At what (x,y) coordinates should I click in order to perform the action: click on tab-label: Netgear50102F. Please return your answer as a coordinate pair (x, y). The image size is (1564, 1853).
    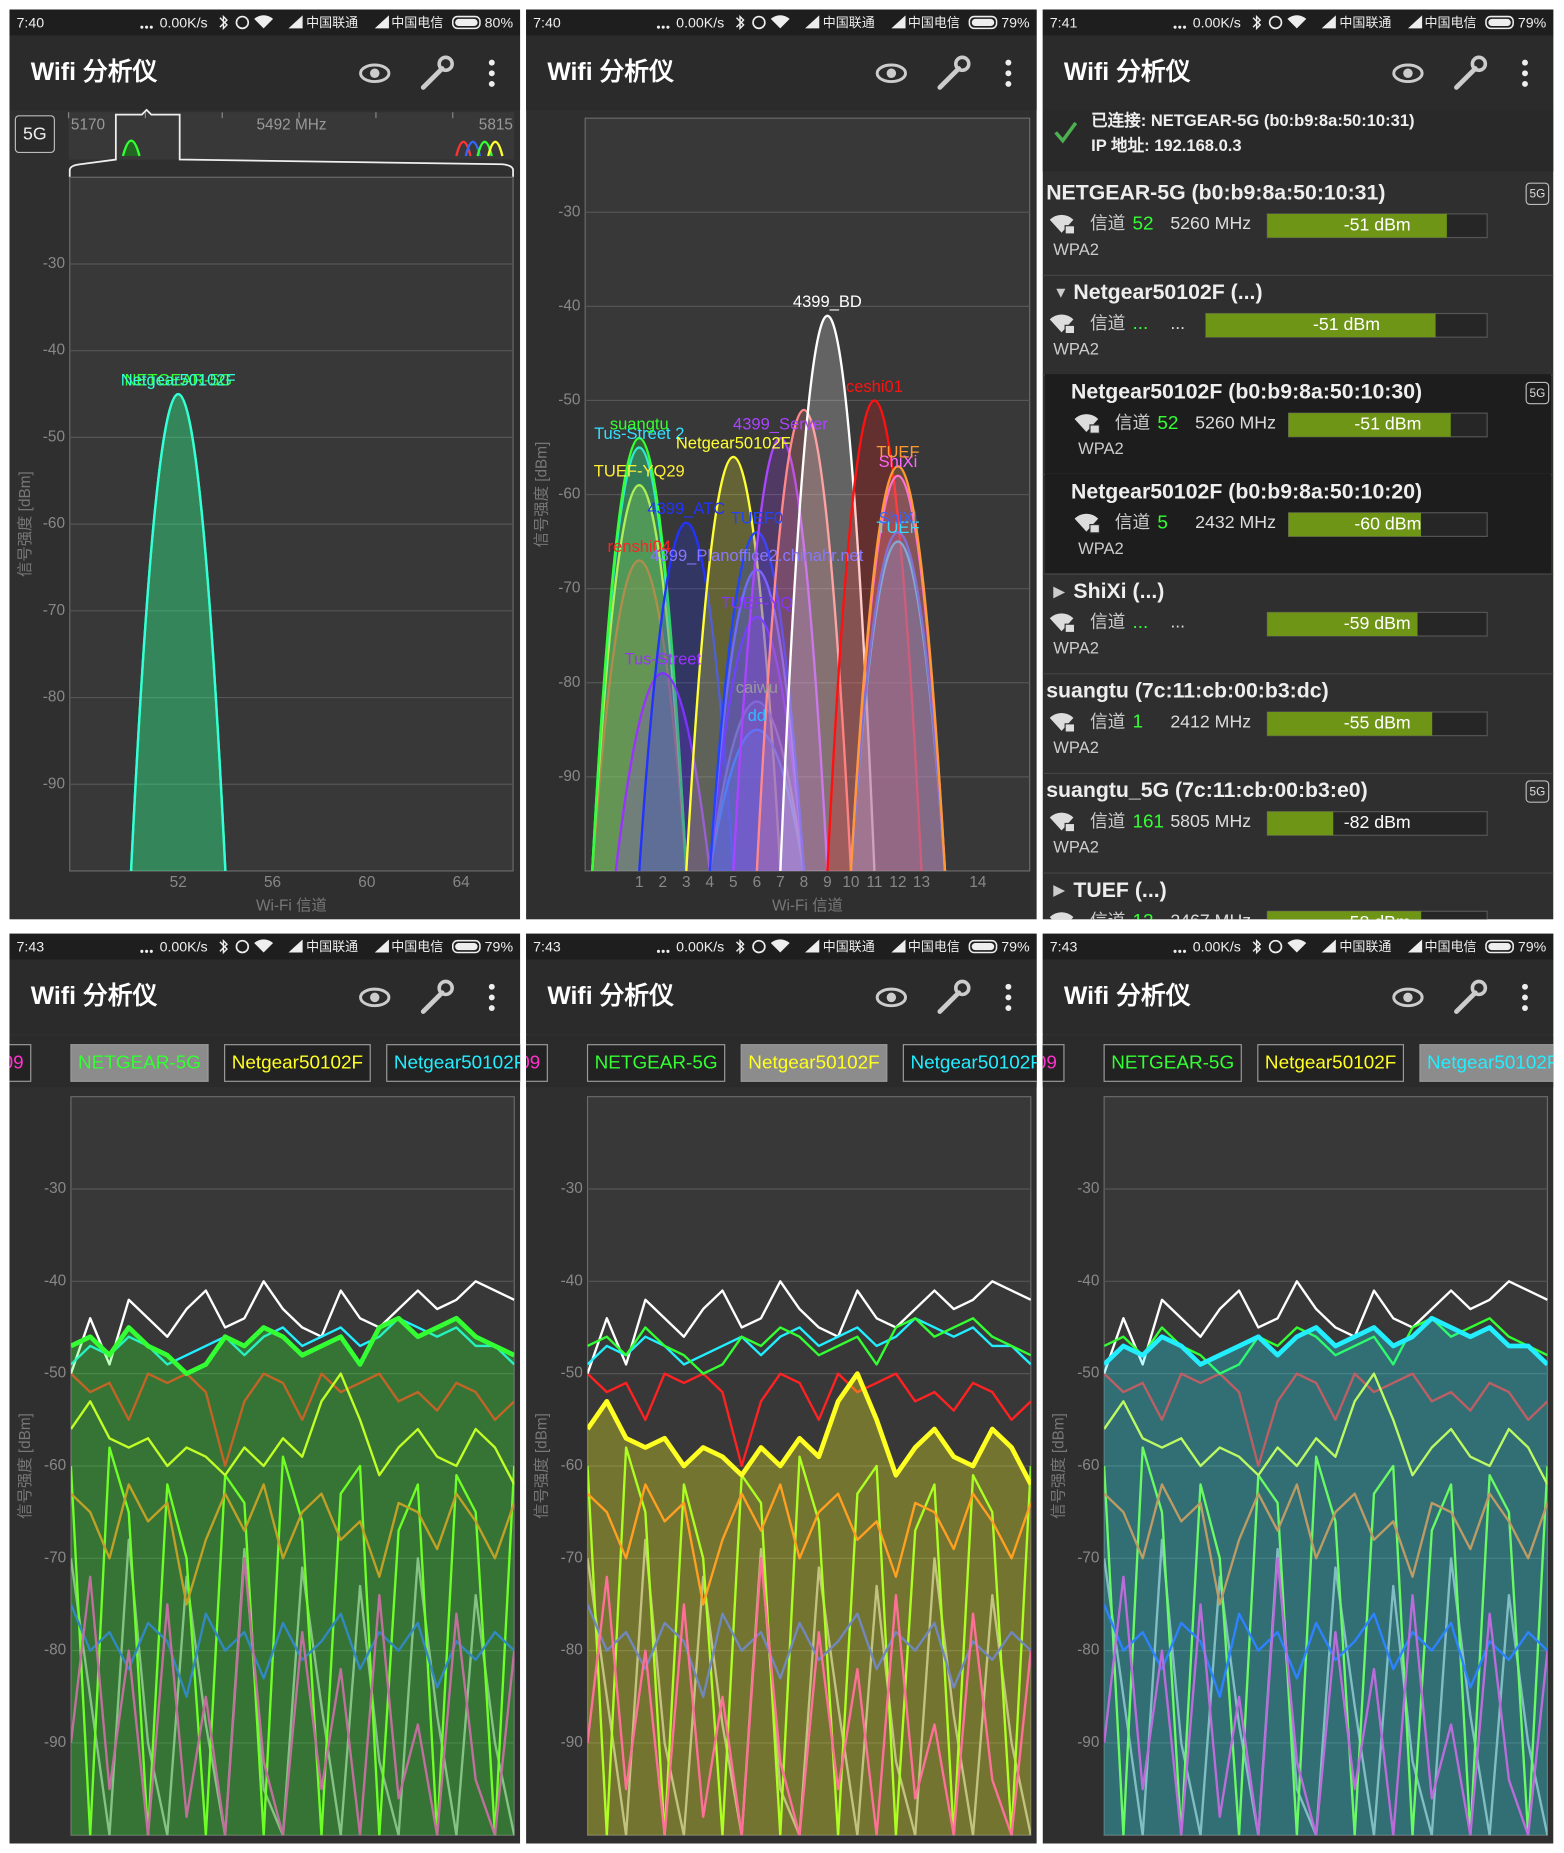
    Looking at the image, I should click on (813, 1063).